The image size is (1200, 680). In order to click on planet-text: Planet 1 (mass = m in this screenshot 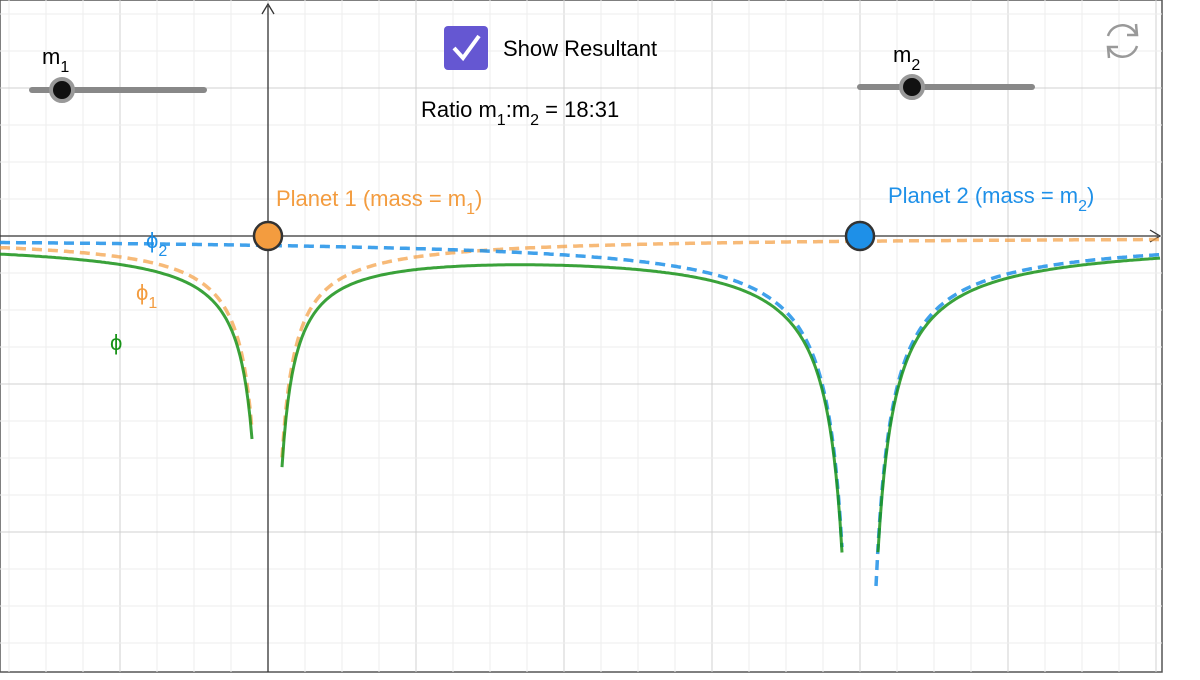, I will do `click(371, 198)`.